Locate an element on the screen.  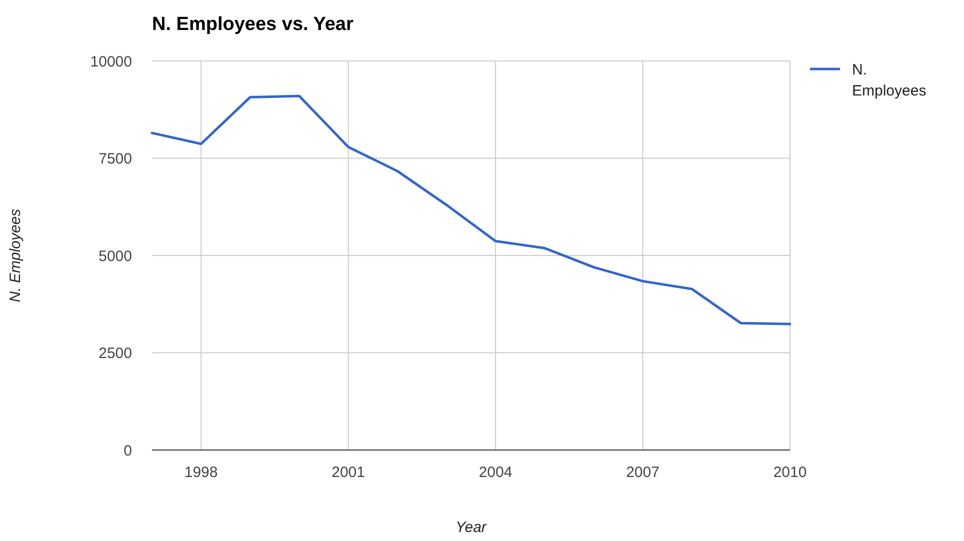
x-axis-title: Year is located at coordinates (472, 527).